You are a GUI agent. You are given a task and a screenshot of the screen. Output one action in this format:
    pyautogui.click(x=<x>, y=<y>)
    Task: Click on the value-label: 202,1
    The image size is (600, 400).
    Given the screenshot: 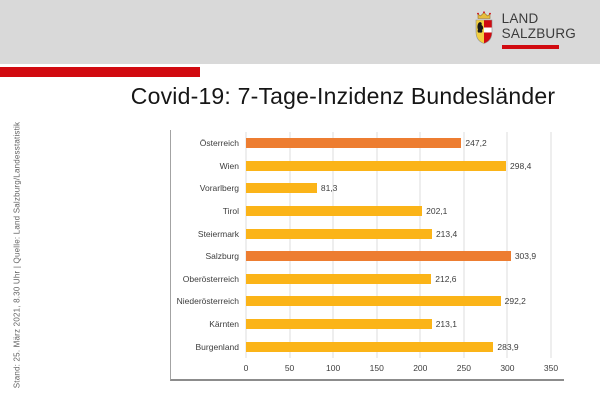 What is the action you would take?
    pyautogui.click(x=437, y=211)
    